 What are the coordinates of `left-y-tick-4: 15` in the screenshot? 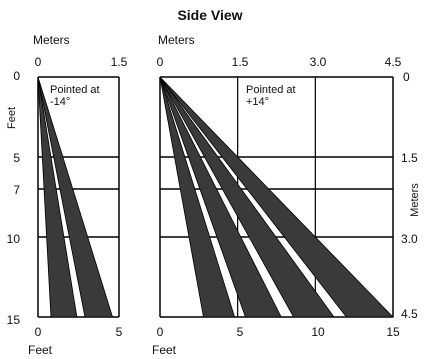 It's located at (14, 320).